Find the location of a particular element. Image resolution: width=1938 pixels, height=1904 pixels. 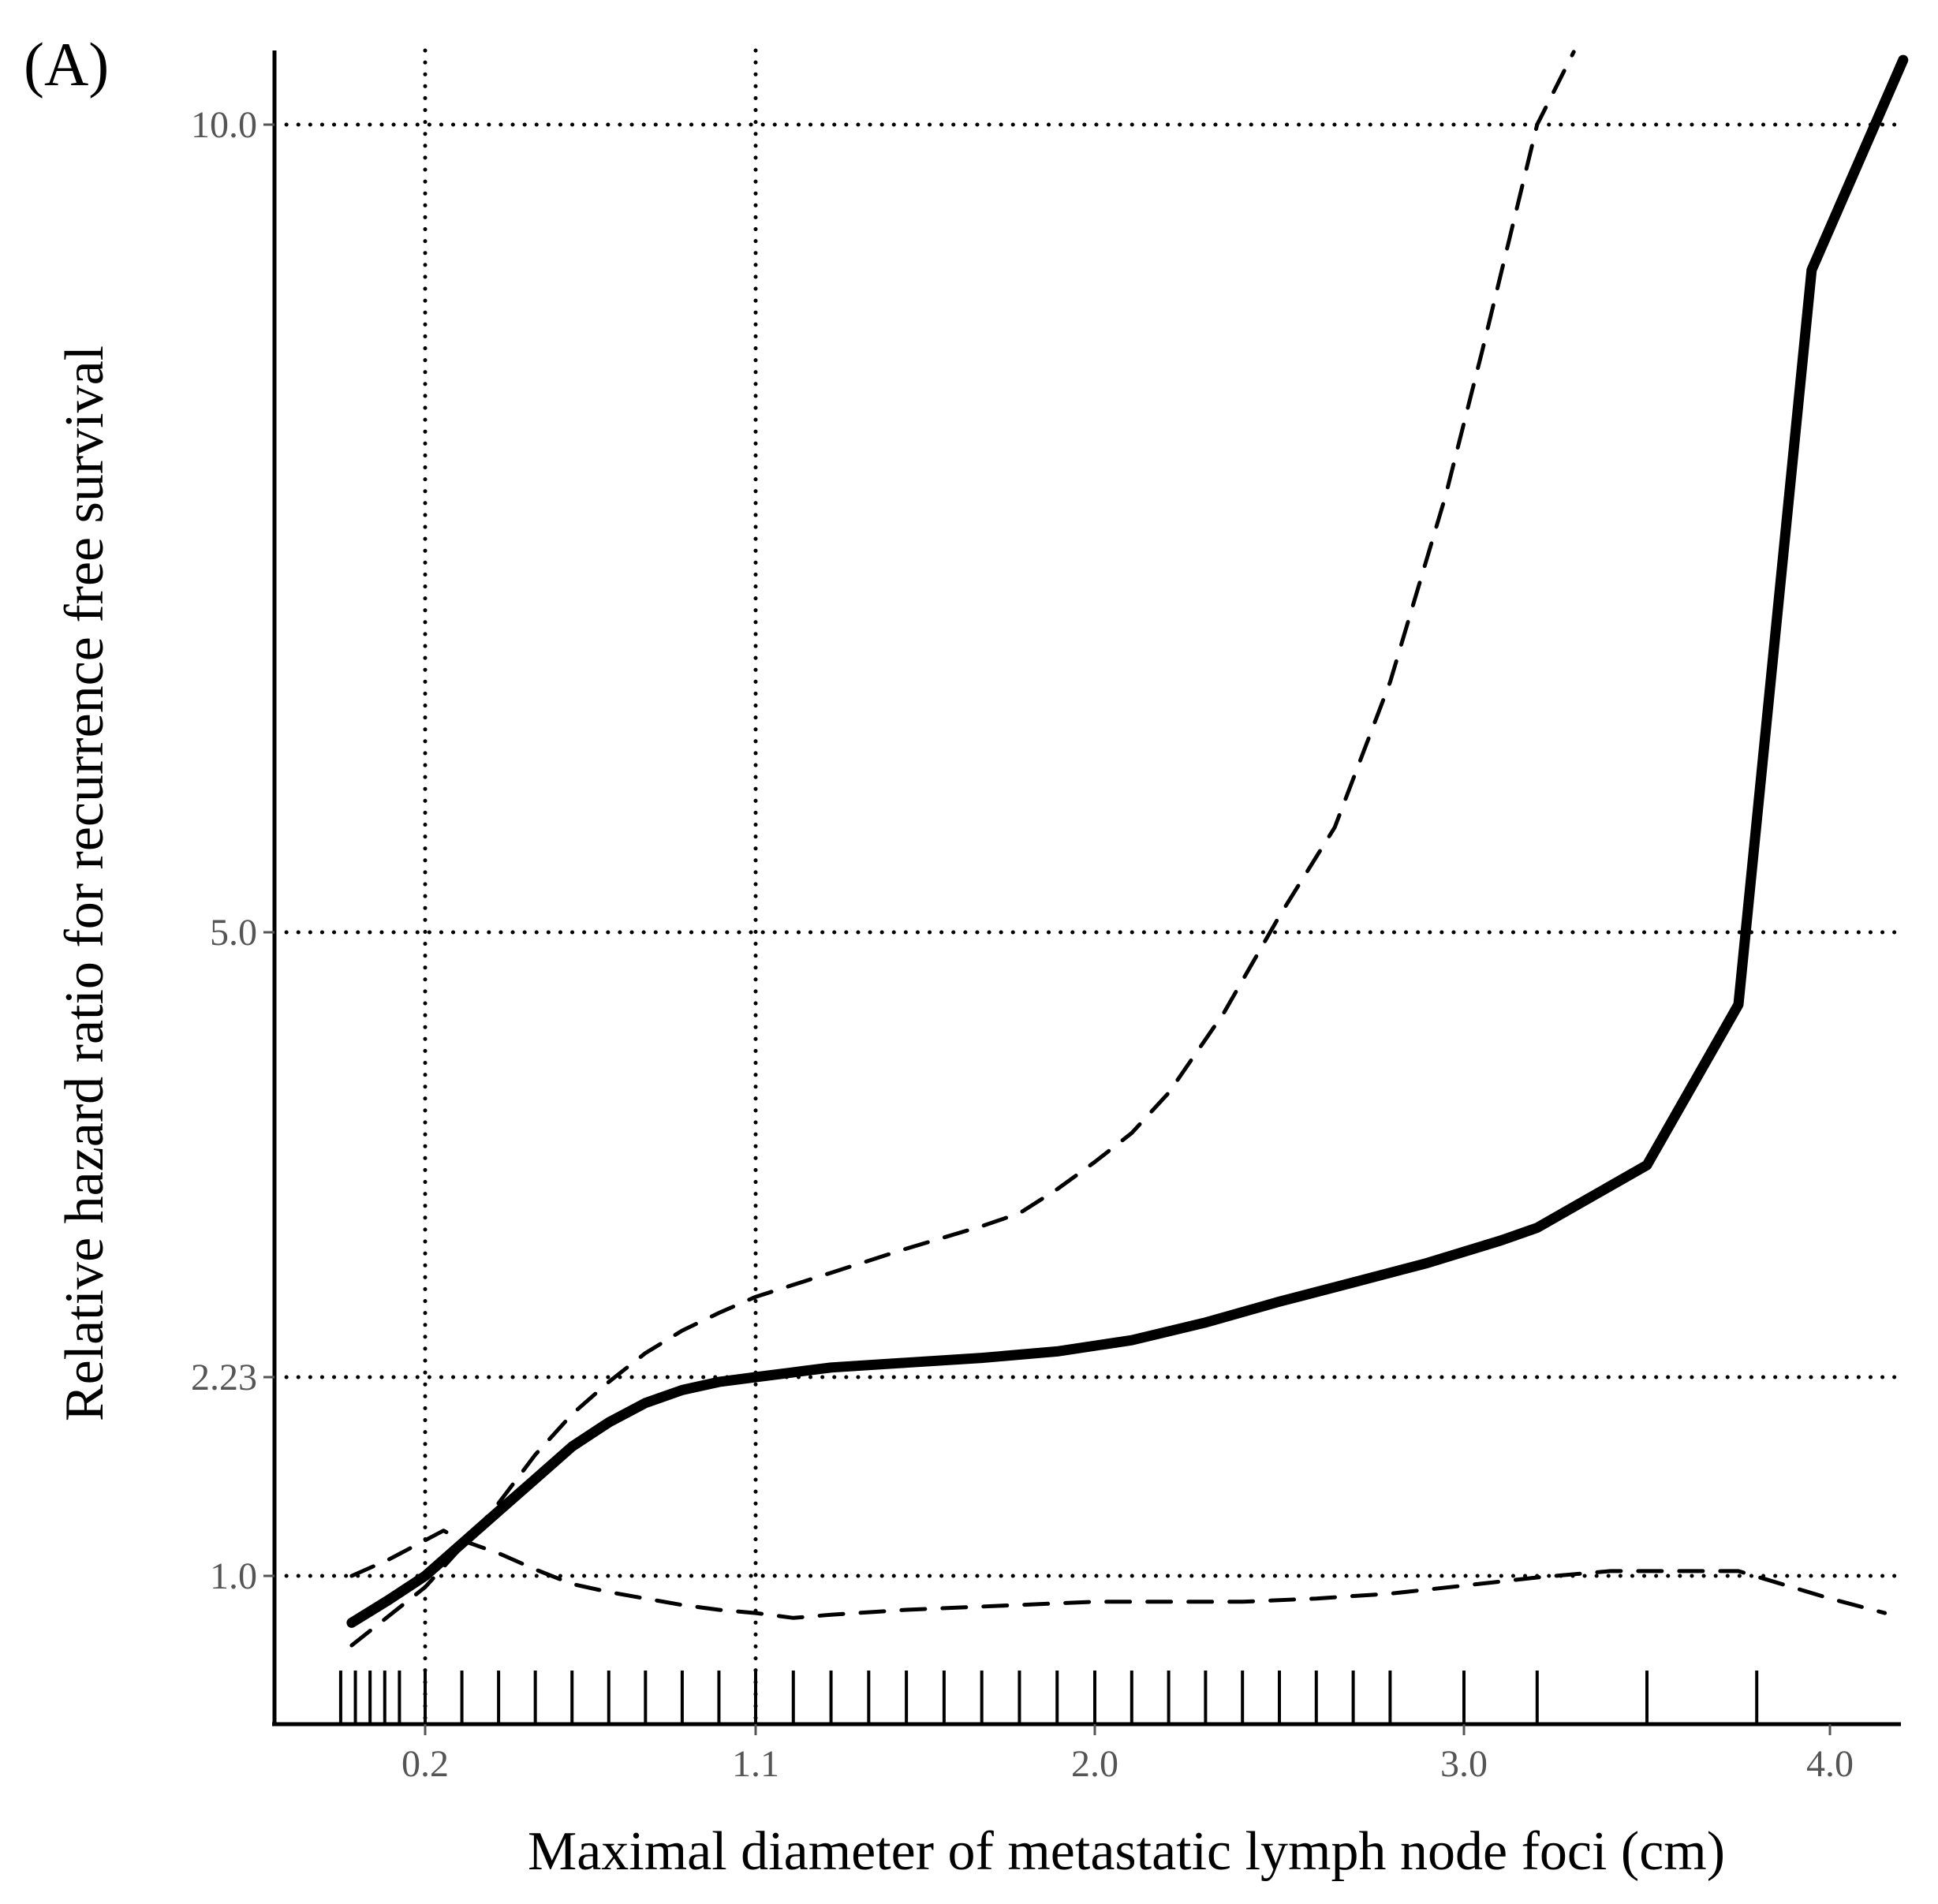

x-tick-label: 0.2 is located at coordinates (425, 1764).